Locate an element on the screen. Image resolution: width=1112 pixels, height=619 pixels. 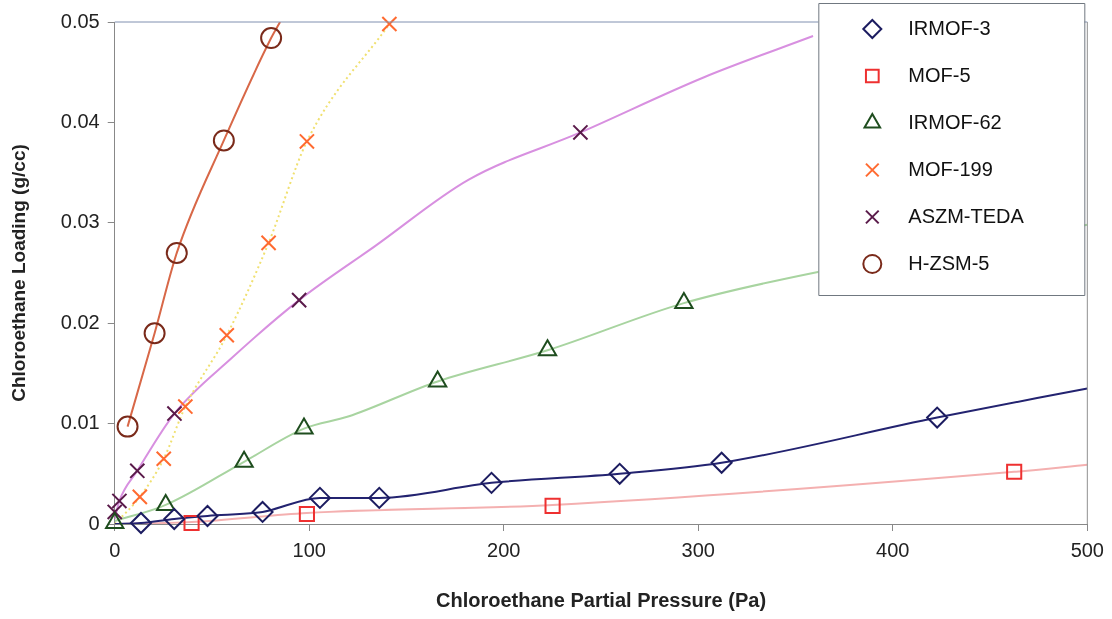
y-tick-label: 0.05 is located at coordinates (80, 20).